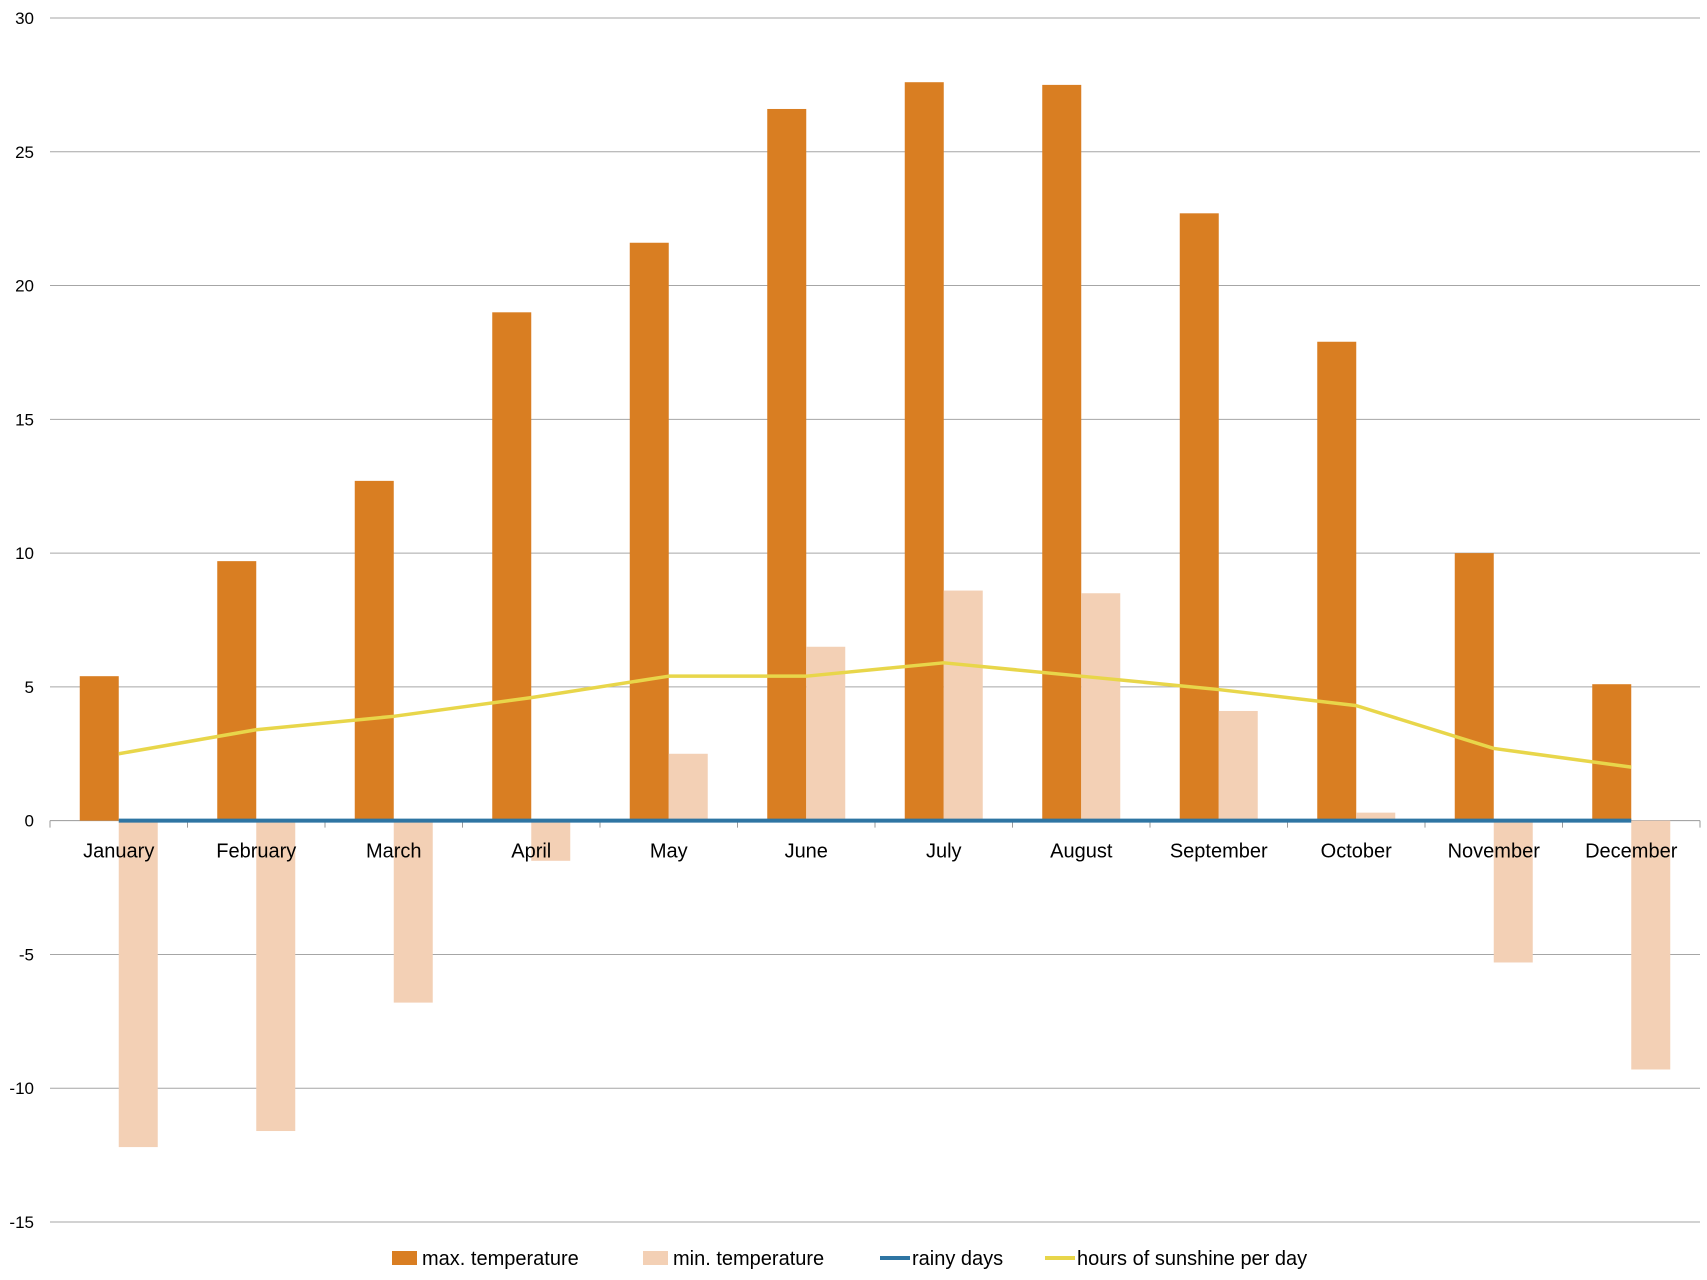 The width and height of the screenshot is (1707, 1280). Describe the element at coordinates (500, 1259) in the screenshot. I see `legend-label: max. temperature` at that location.